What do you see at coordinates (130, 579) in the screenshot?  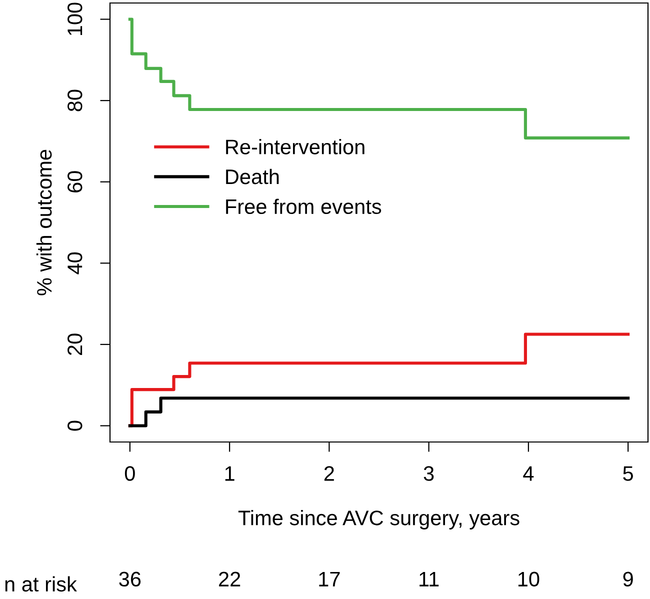 I see `text: 36` at bounding box center [130, 579].